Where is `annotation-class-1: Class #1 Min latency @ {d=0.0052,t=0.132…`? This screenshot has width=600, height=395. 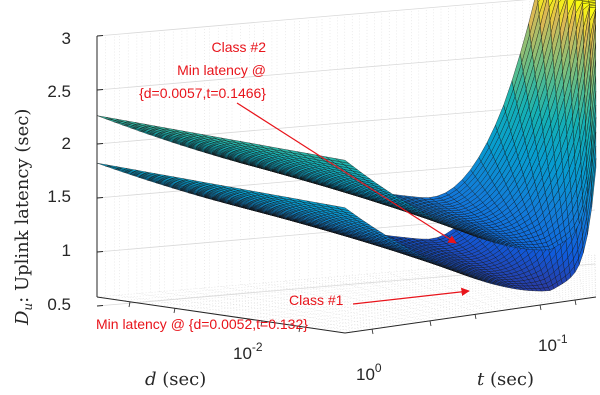
annotation-class-1: Class #1 Min latency @ {d=0.0052,t=0.132… is located at coordinates (220, 312).